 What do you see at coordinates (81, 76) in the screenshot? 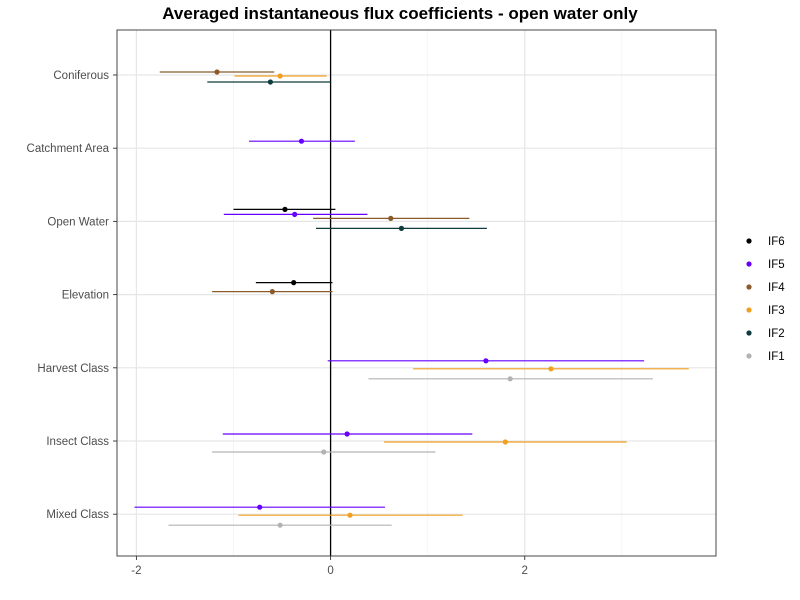
I see `y-tick-label: Coniferous` at bounding box center [81, 76].